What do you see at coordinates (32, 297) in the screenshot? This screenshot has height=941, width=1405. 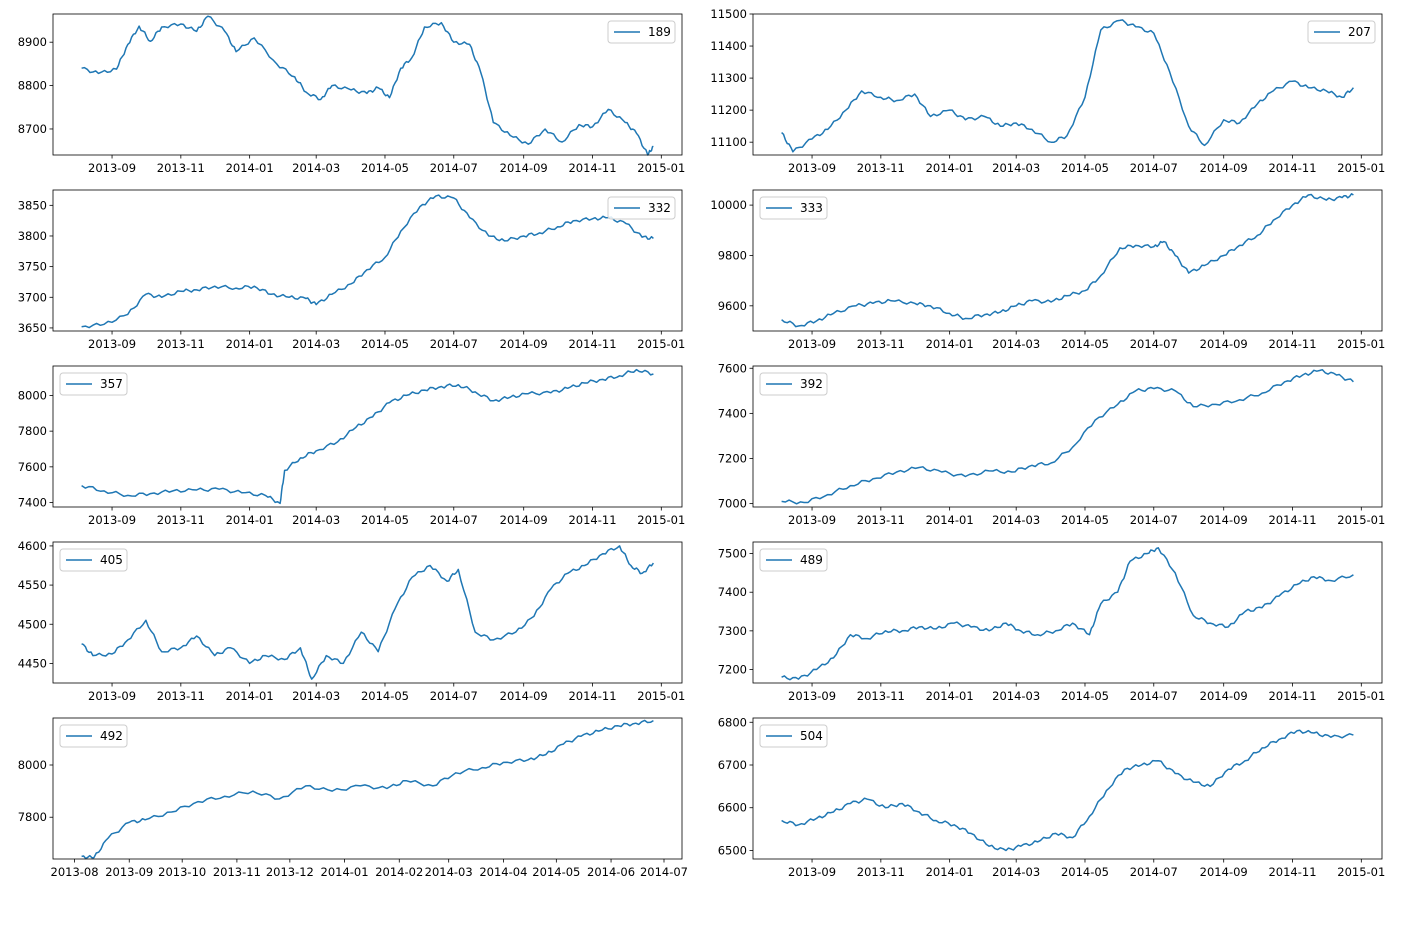 I see `y-tick-label: 3700` at bounding box center [32, 297].